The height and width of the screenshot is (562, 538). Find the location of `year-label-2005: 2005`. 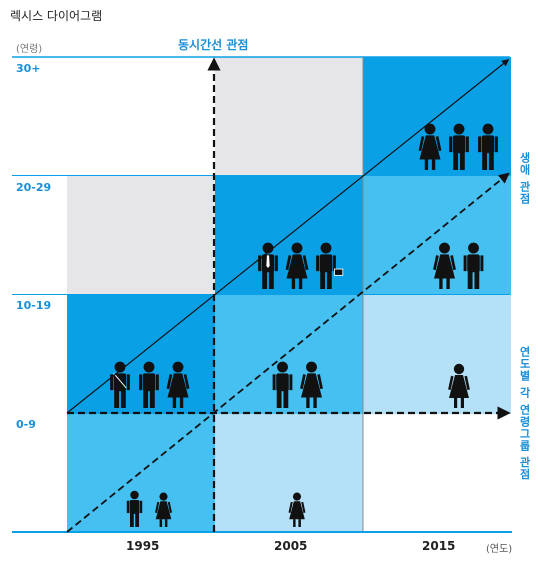

year-label-2005: 2005 is located at coordinates (291, 546).